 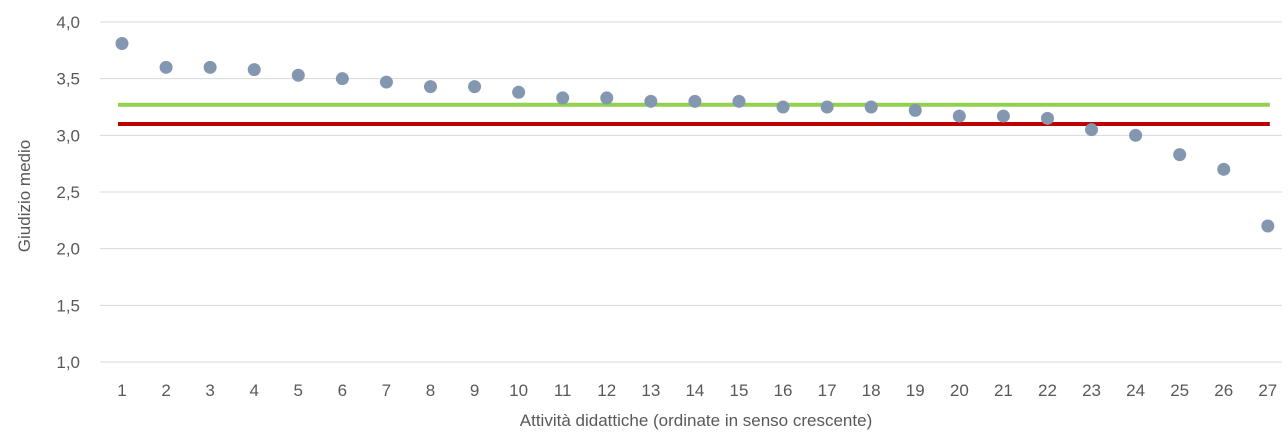 I want to click on x-tick-label: 11, so click(x=563, y=390).